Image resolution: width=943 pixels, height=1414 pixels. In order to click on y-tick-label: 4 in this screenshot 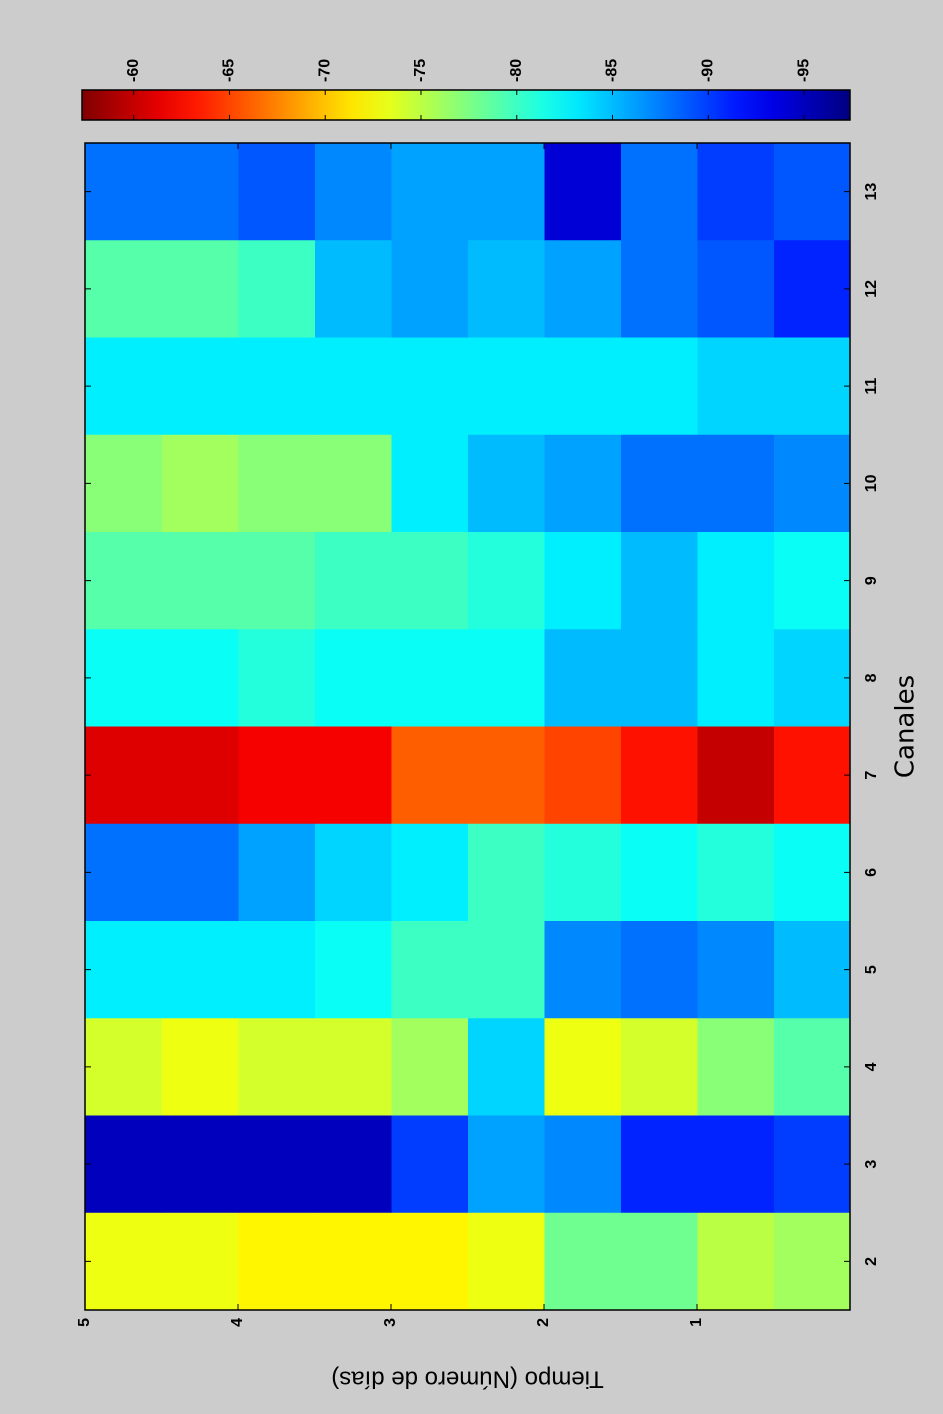, I will do `click(237, 1322)`.